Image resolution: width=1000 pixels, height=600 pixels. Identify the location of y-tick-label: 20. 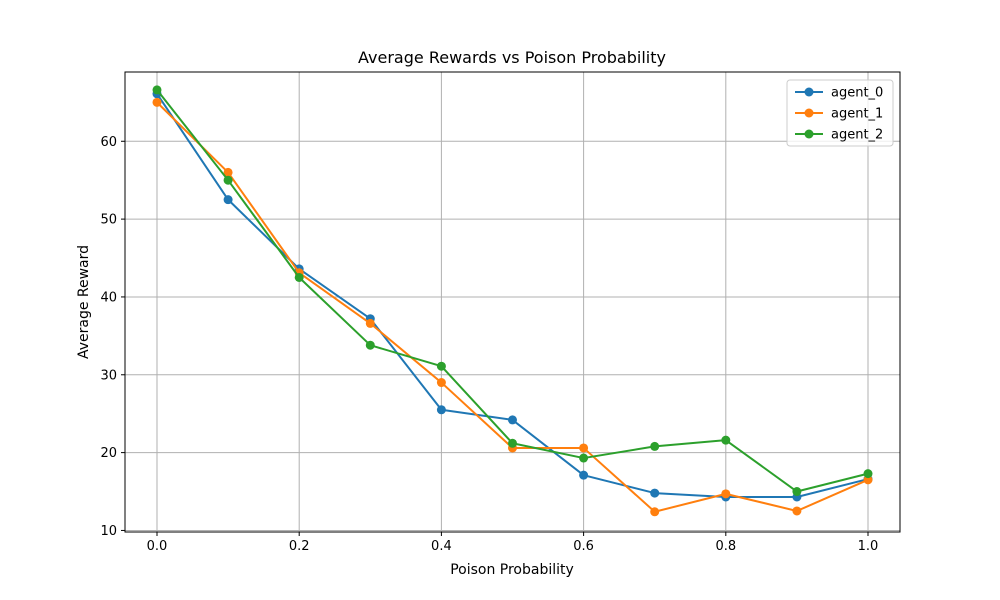
(108, 453).